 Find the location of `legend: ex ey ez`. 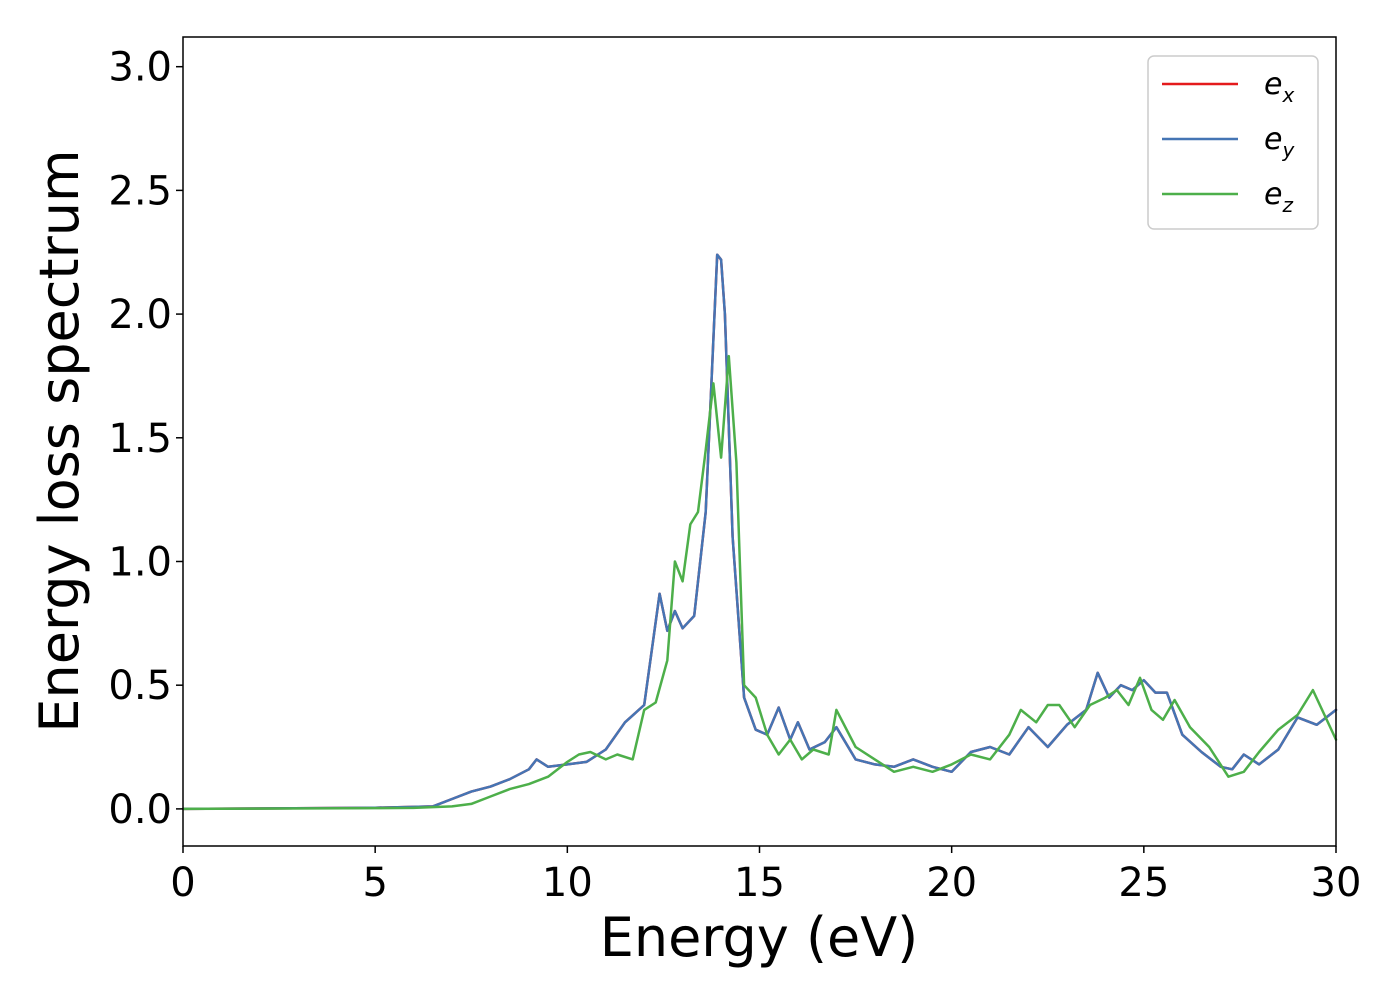

legend: ex ey ez is located at coordinates (1233, 142).